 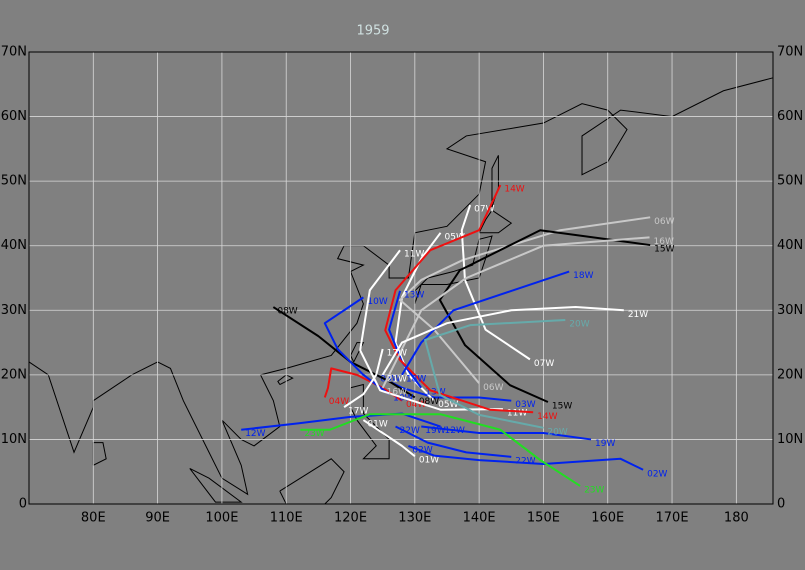 What do you see at coordinates (607, 518) in the screenshot?
I see `x-tick-label: 160E` at bounding box center [607, 518].